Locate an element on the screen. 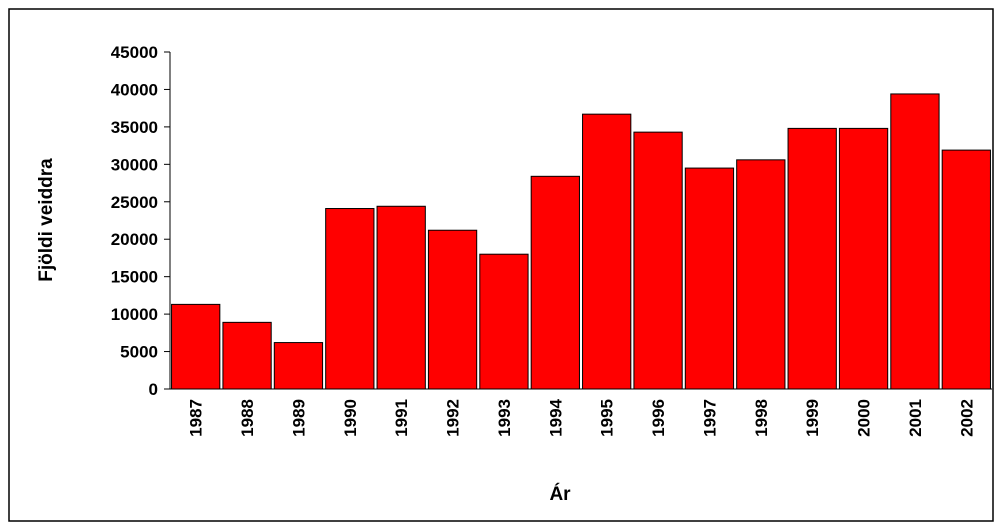 The width and height of the screenshot is (1002, 530). x-tick-label: 1996 is located at coordinates (658, 418).